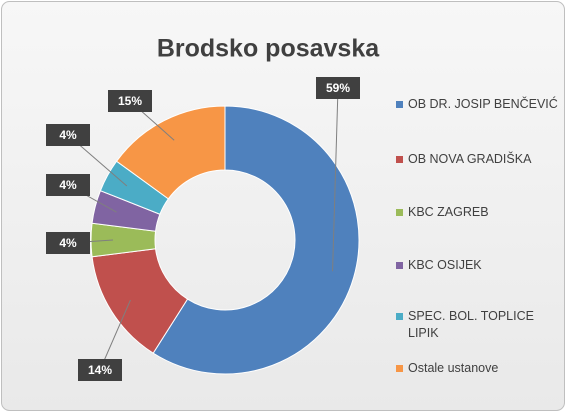 Image resolution: width=566 pixels, height=412 pixels. I want to click on legend-label: OB NOVA GRADIŠKA, so click(470, 159).